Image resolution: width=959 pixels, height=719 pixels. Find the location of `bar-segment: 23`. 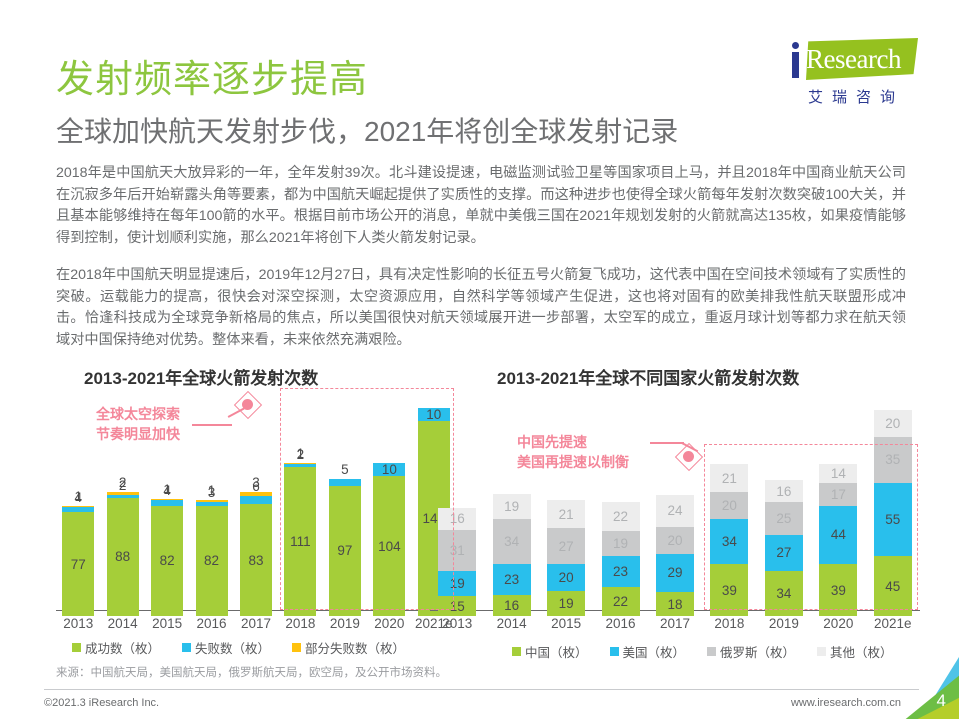

bar-segment: 23 is located at coordinates (620, 571).